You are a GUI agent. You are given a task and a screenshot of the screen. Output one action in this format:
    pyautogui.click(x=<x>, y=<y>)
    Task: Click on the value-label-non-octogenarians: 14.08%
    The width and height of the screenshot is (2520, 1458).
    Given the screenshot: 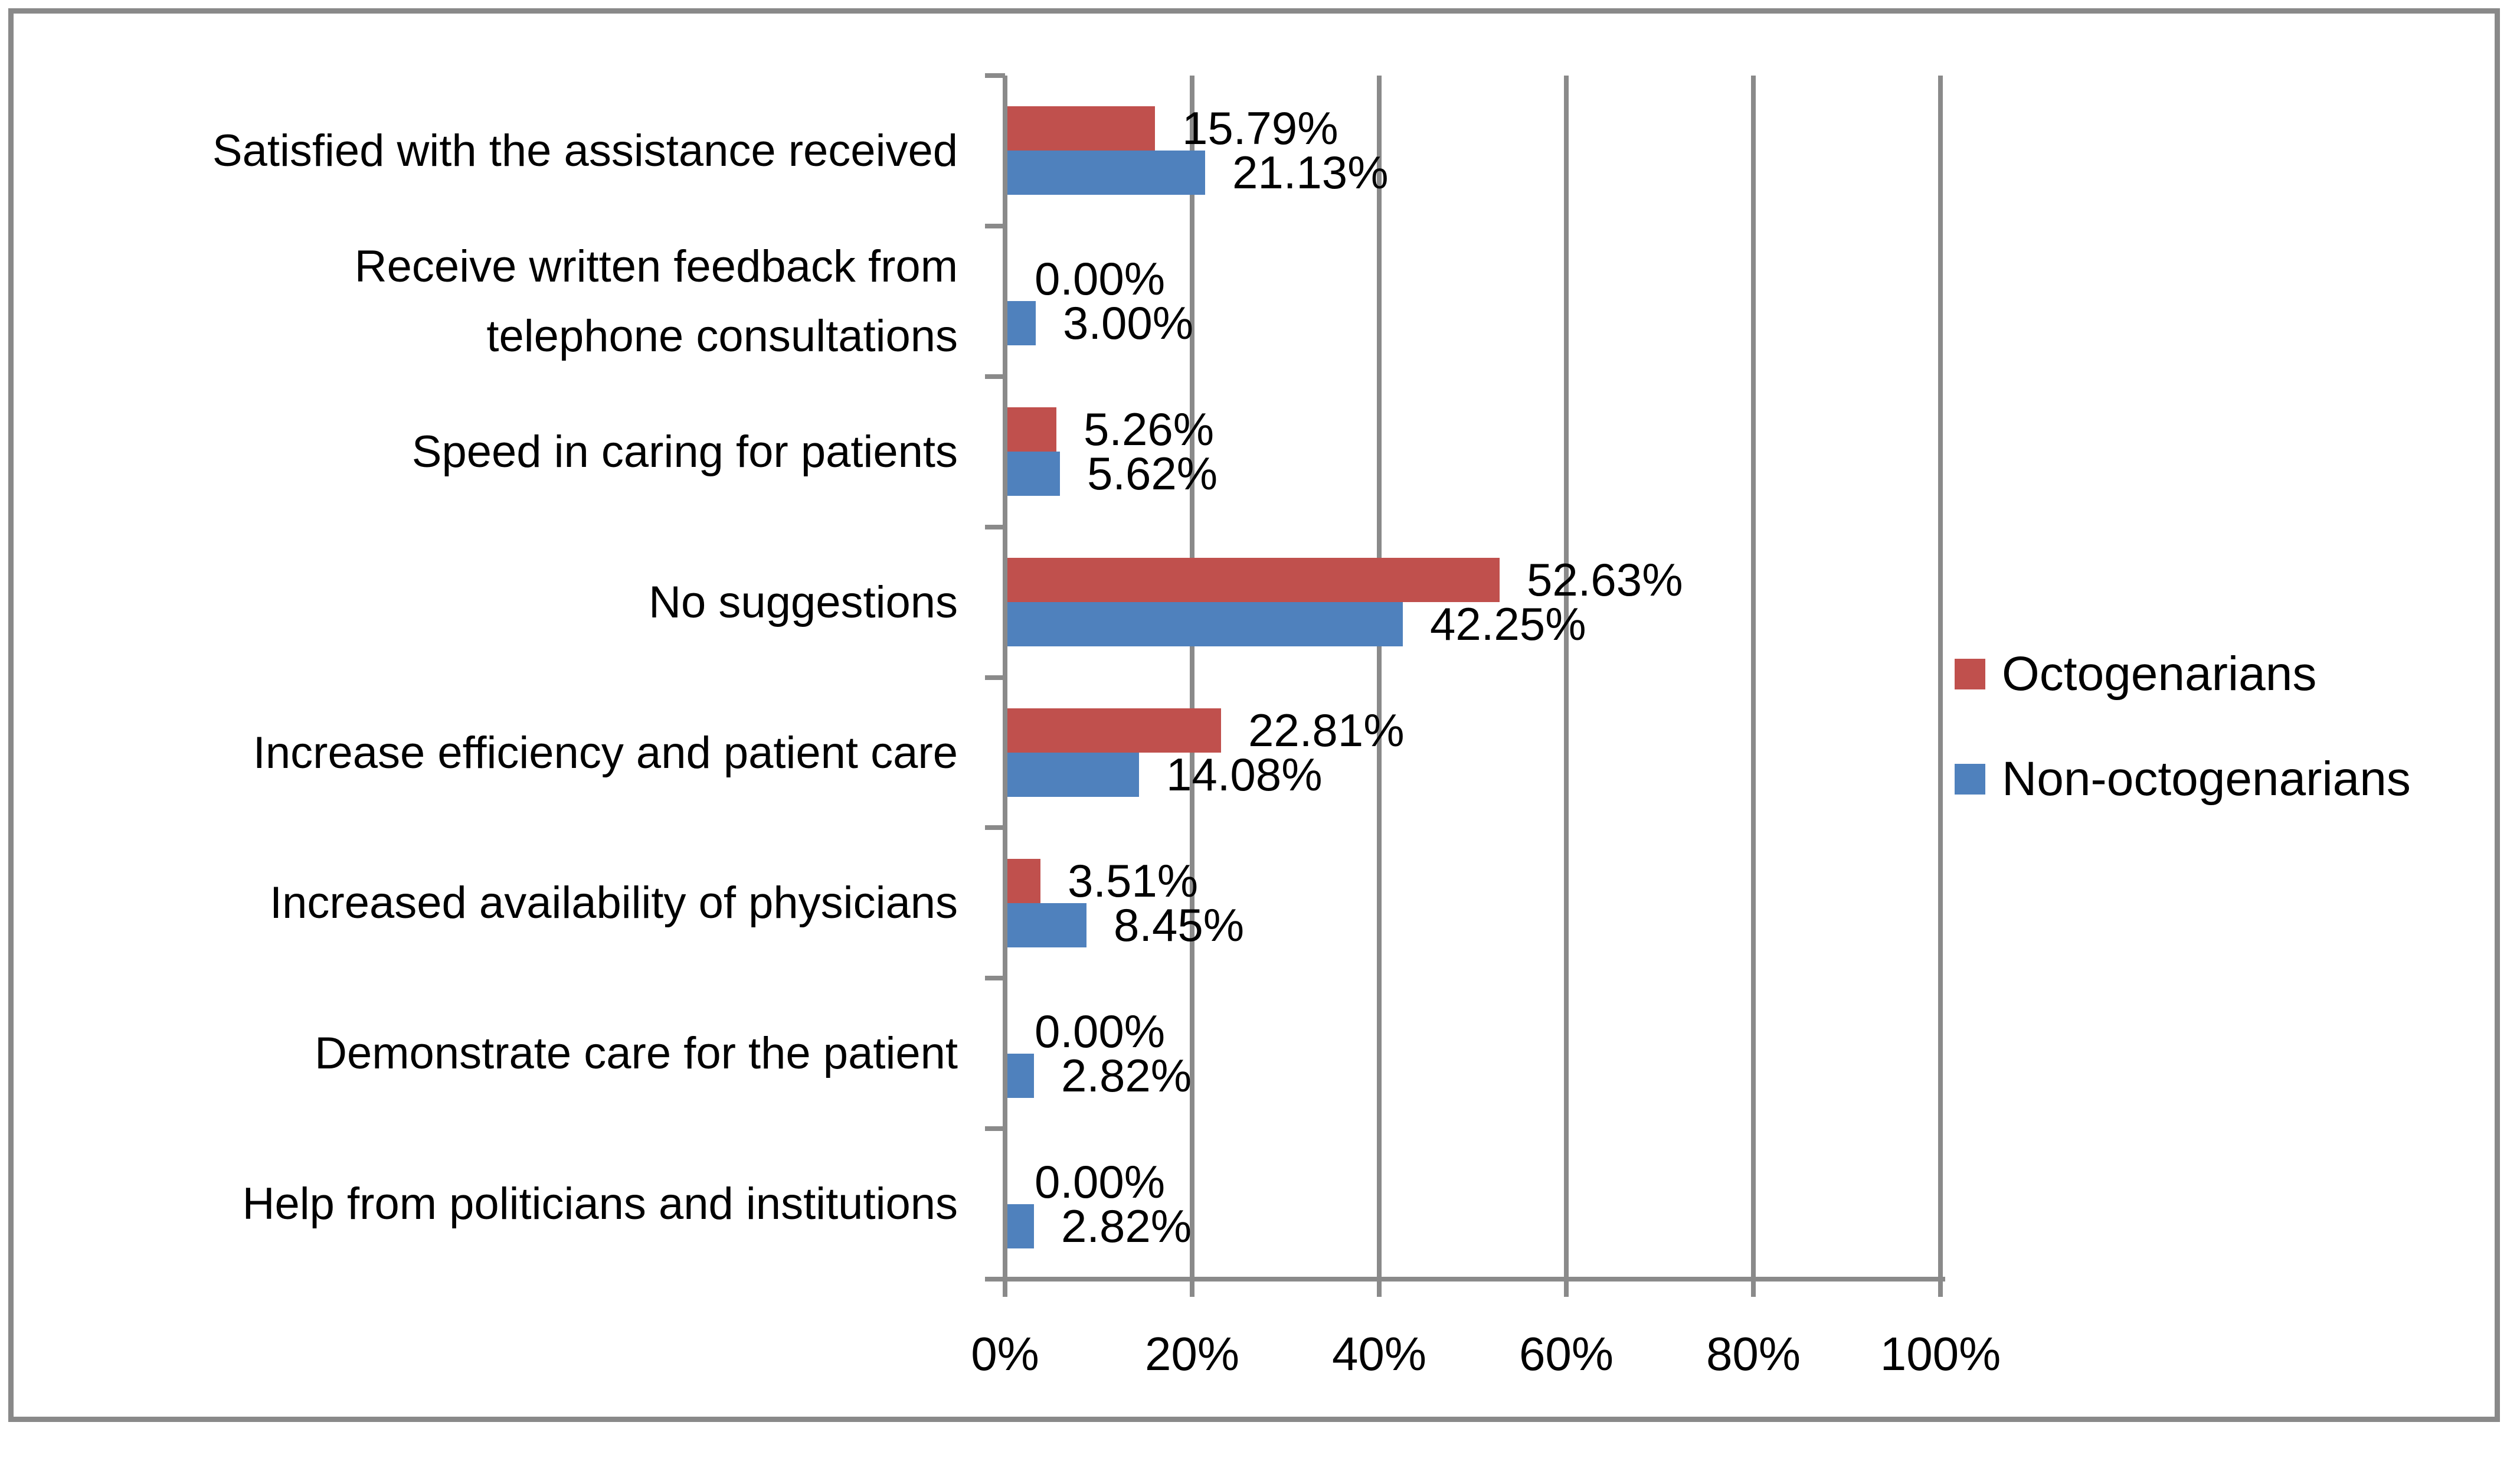 What is the action you would take?
    pyautogui.click(x=1244, y=774)
    